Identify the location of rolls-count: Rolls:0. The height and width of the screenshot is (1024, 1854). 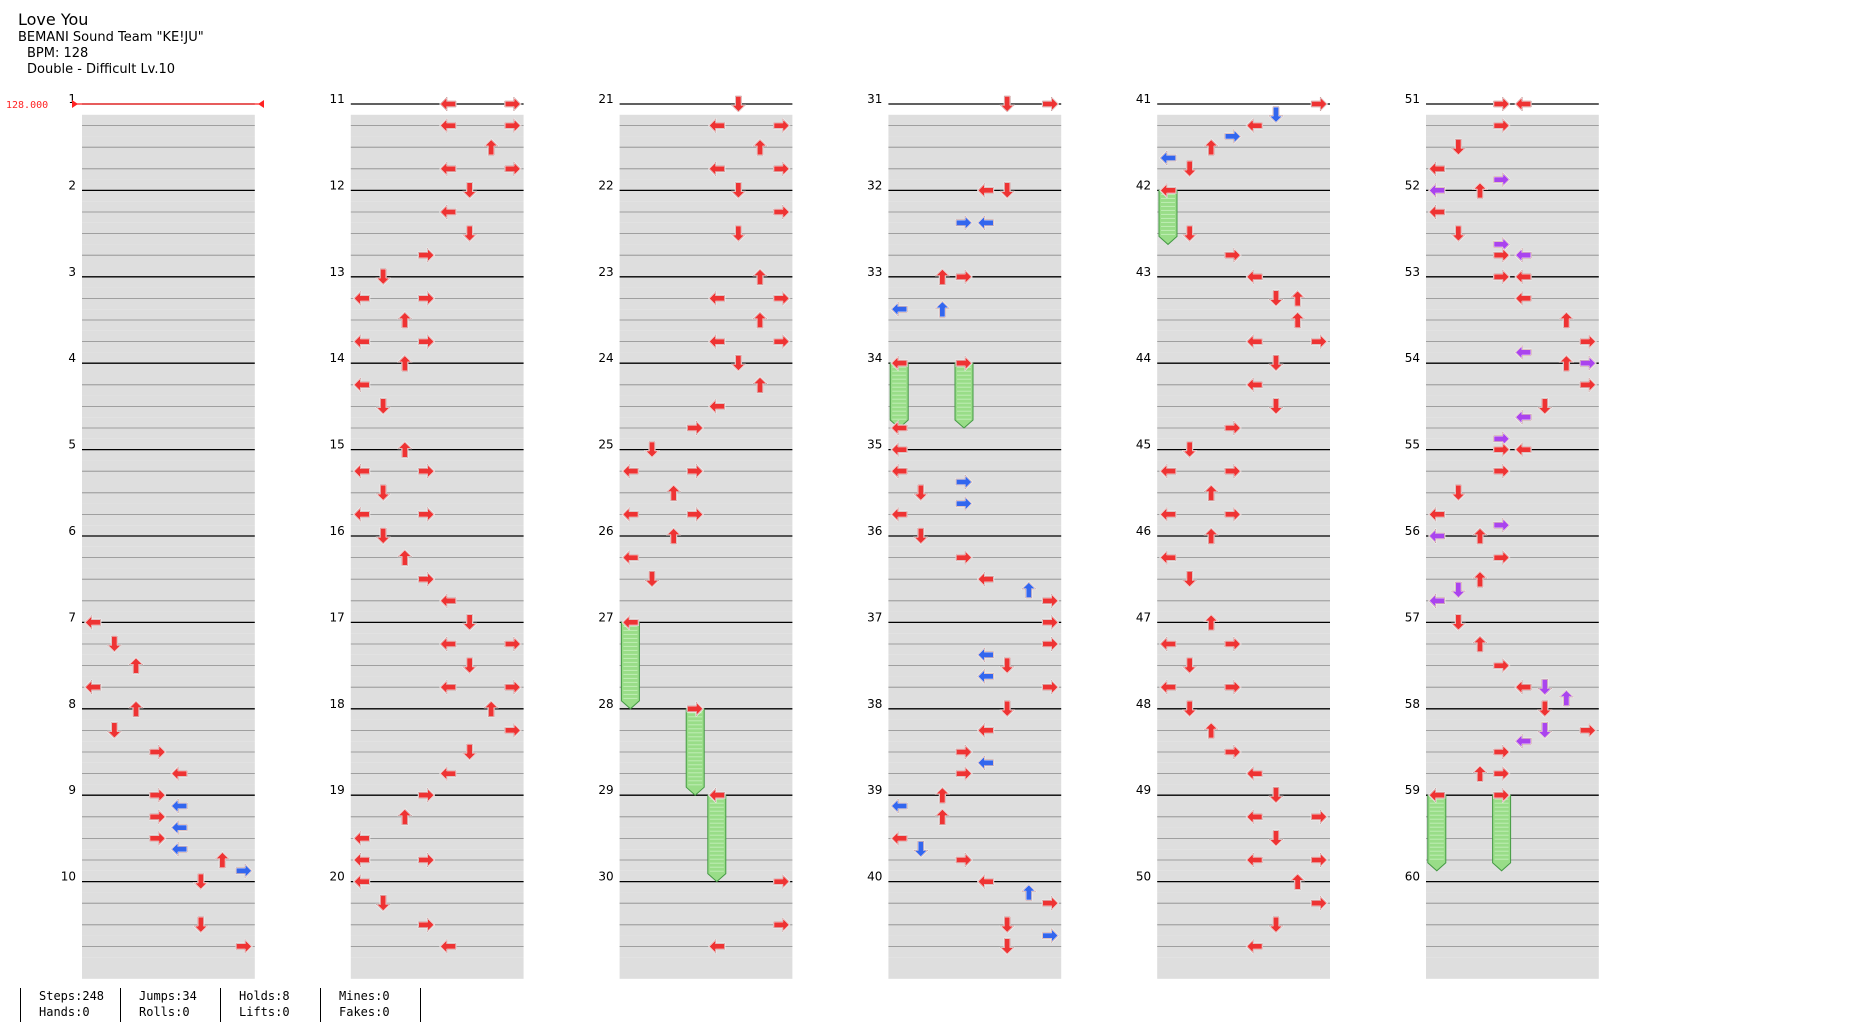
(164, 1012).